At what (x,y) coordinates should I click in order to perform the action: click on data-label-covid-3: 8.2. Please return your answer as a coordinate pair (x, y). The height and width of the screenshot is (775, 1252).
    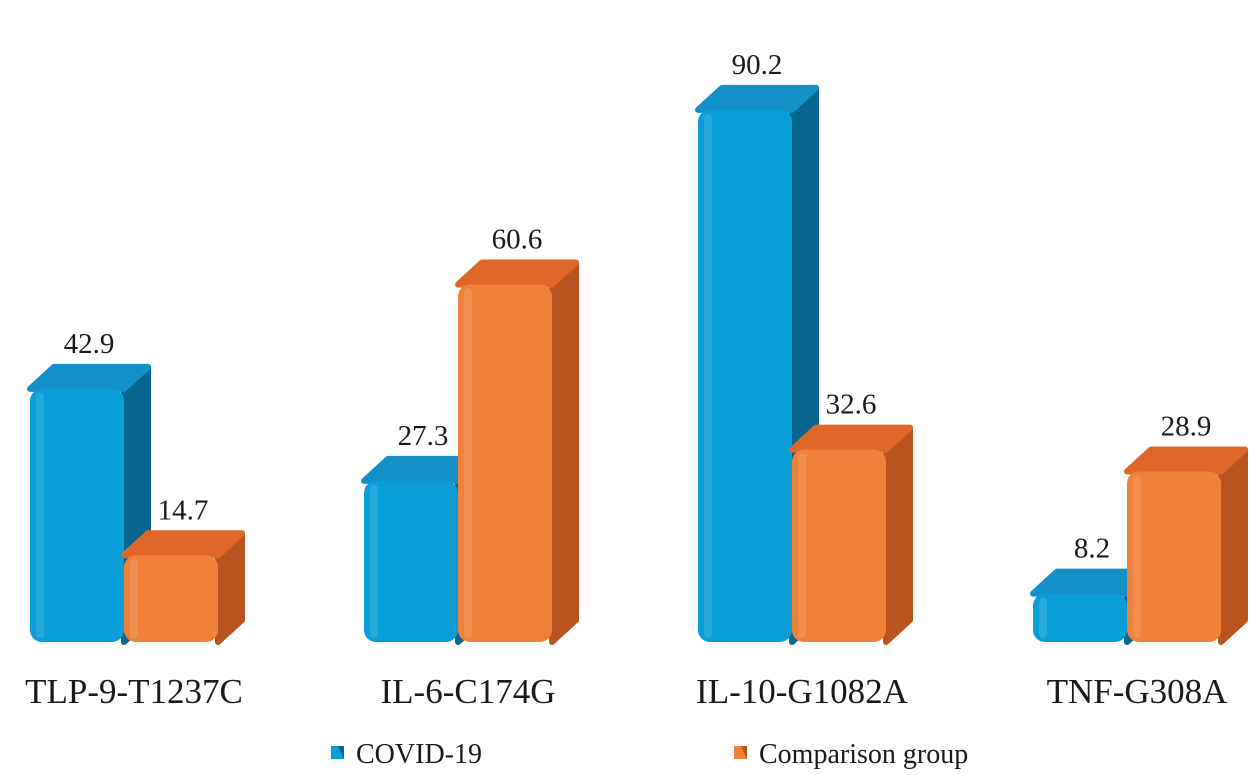
    Looking at the image, I should click on (1092, 549).